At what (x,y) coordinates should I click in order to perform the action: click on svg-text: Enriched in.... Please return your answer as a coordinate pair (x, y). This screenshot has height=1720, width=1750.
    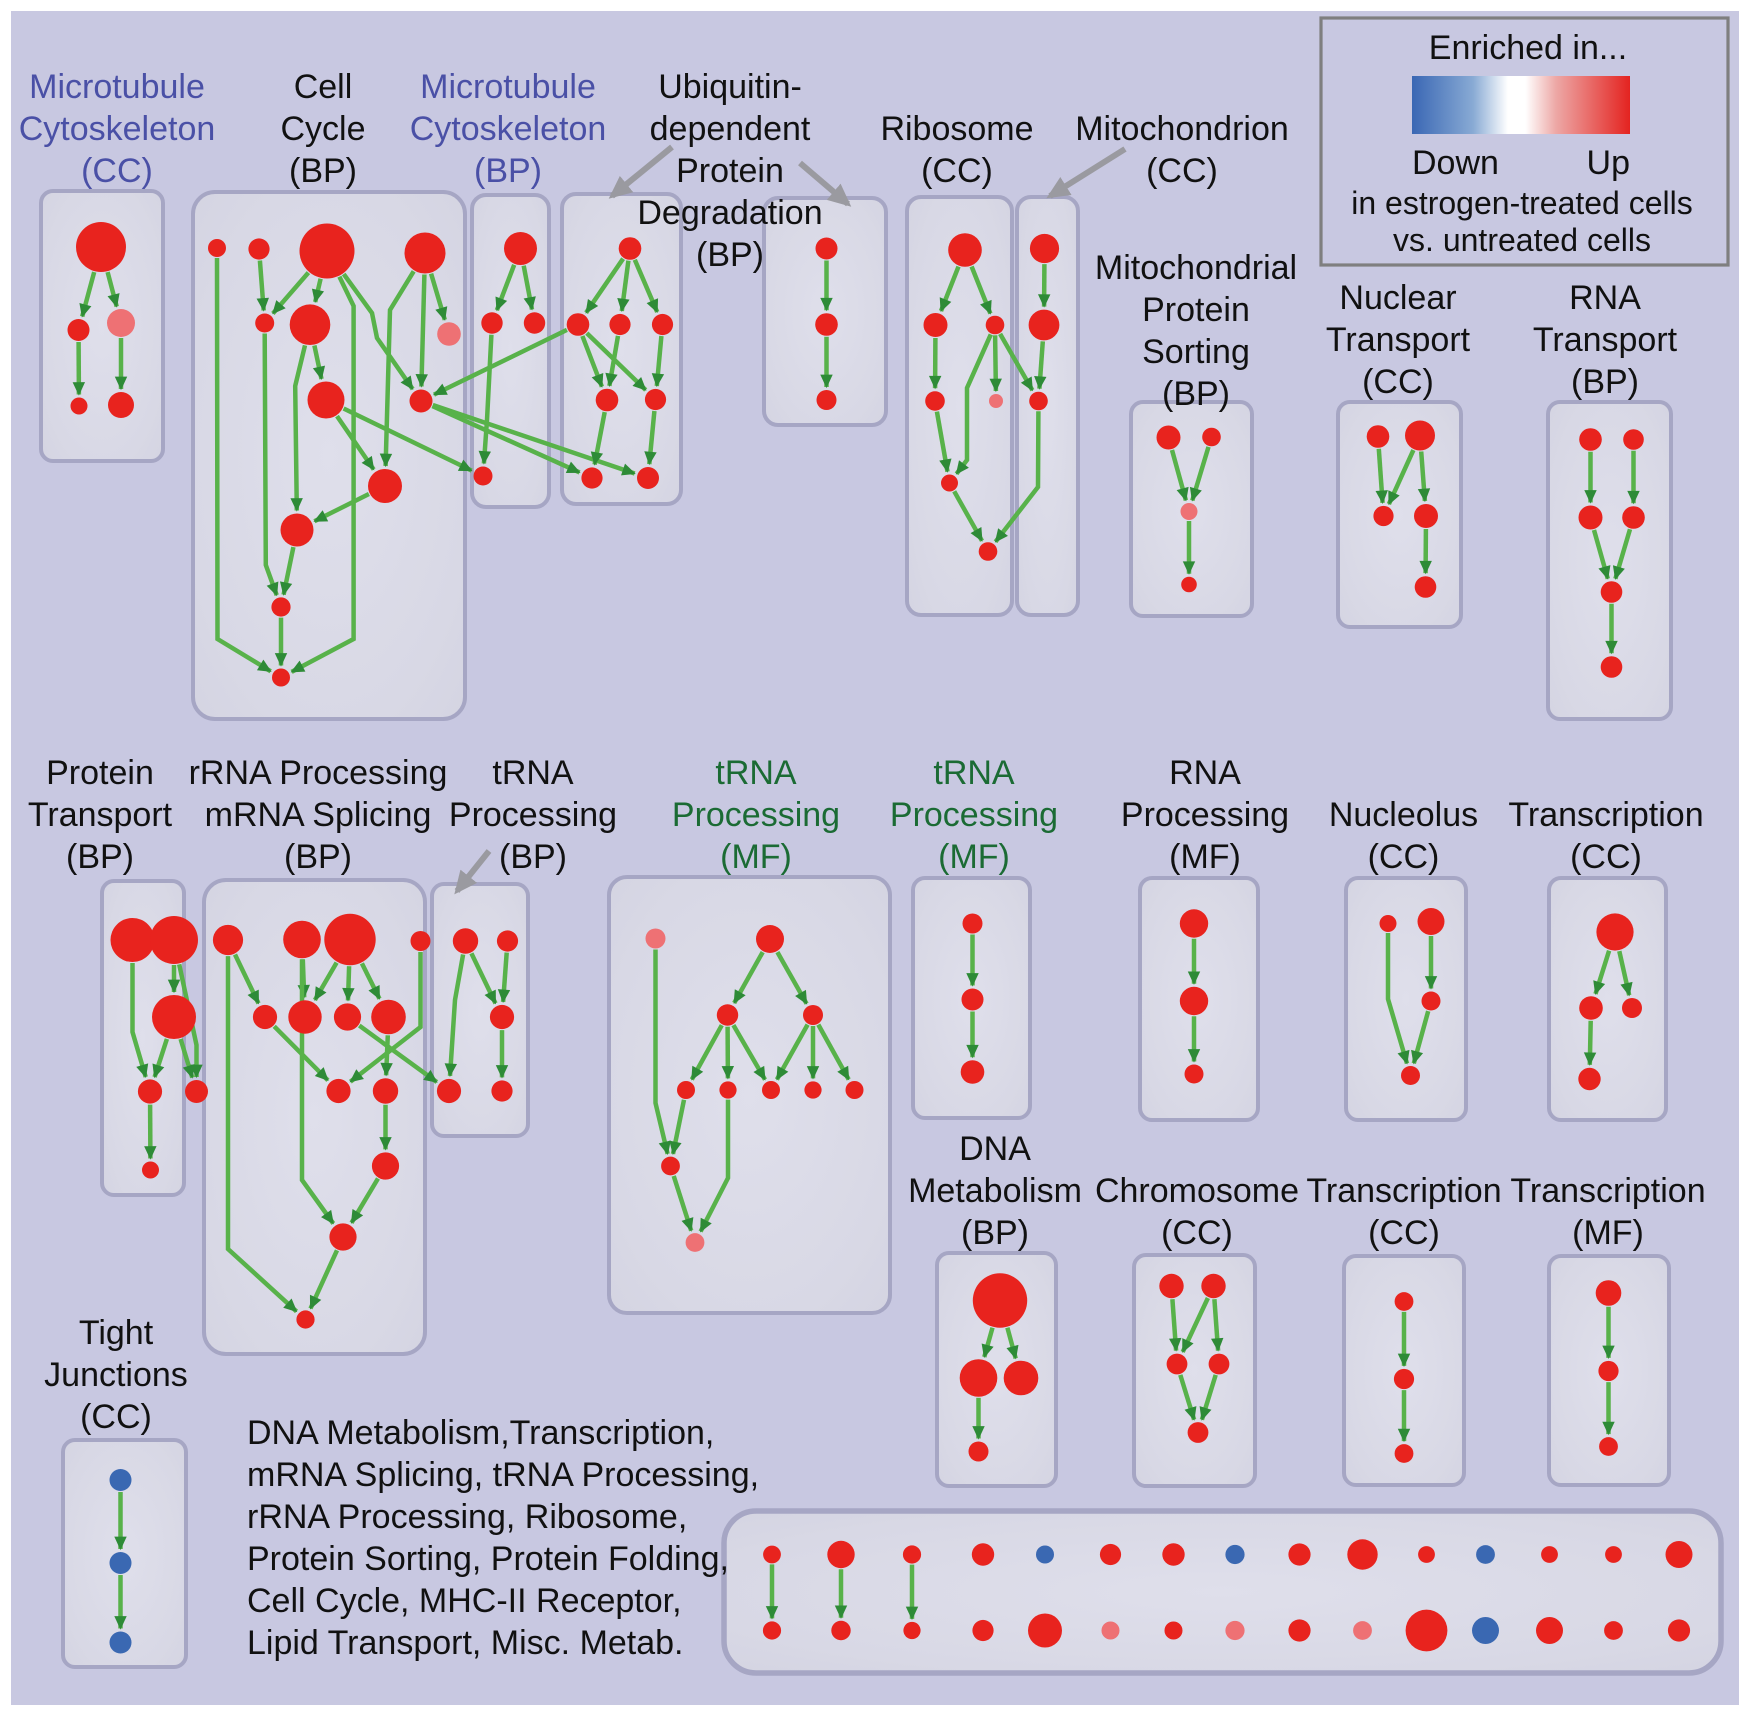
    Looking at the image, I should click on (1528, 48).